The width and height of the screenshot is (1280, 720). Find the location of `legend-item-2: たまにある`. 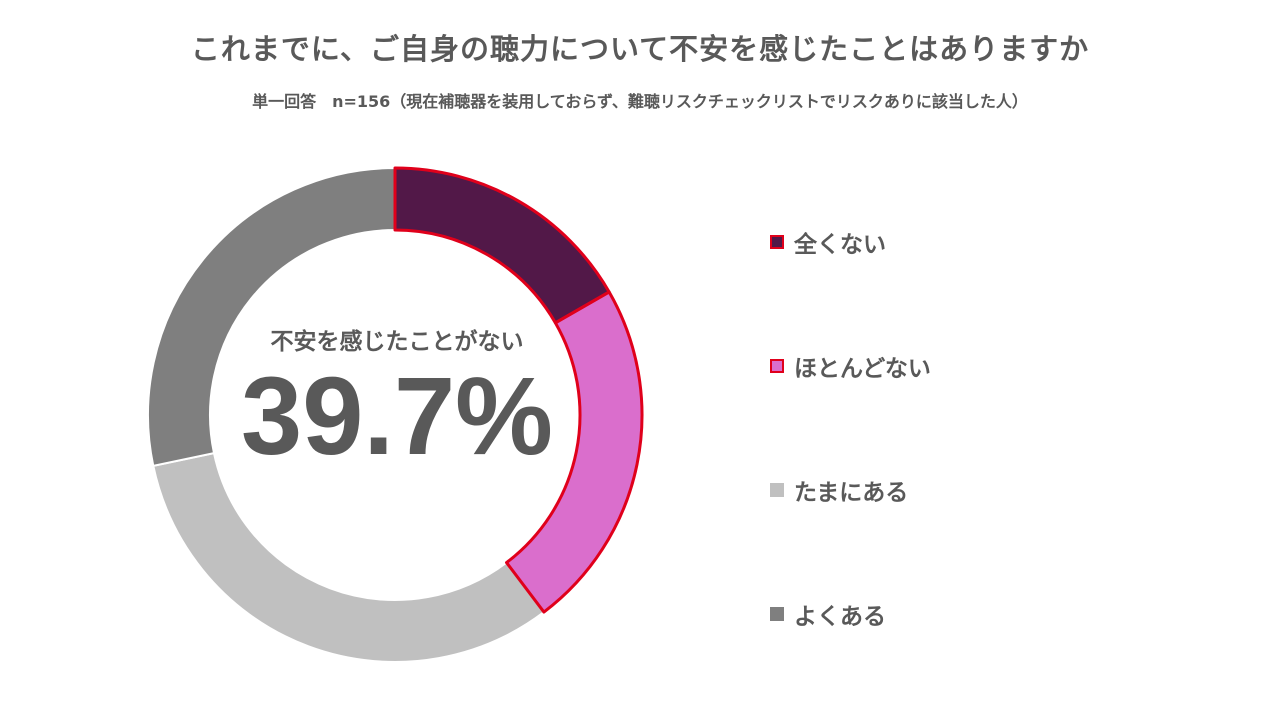

legend-item-2: たまにある is located at coordinates (970, 490).